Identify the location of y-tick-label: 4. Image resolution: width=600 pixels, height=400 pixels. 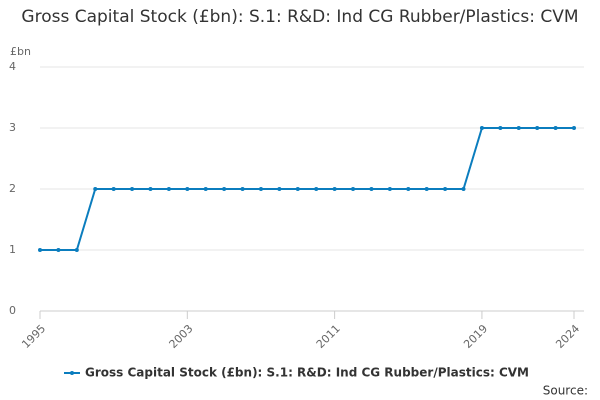
(12, 66).